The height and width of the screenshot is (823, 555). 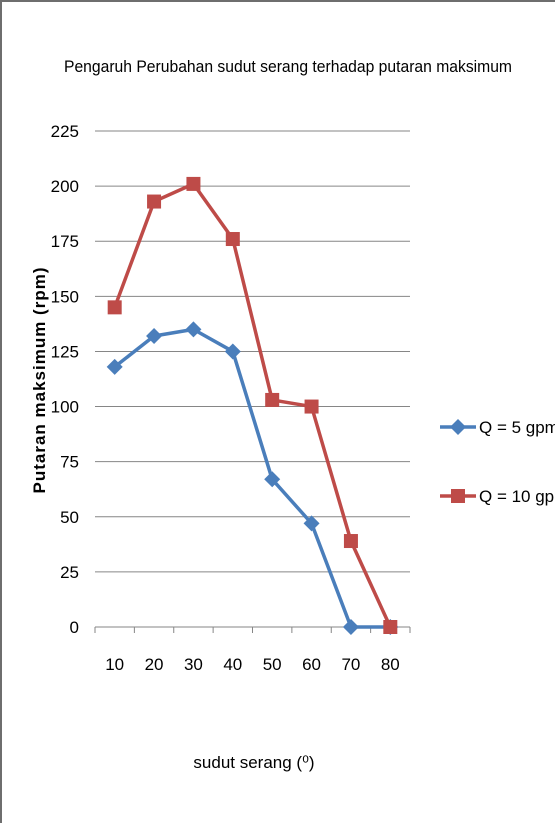 What do you see at coordinates (272, 664) in the screenshot?
I see `x-tick-label: 50` at bounding box center [272, 664].